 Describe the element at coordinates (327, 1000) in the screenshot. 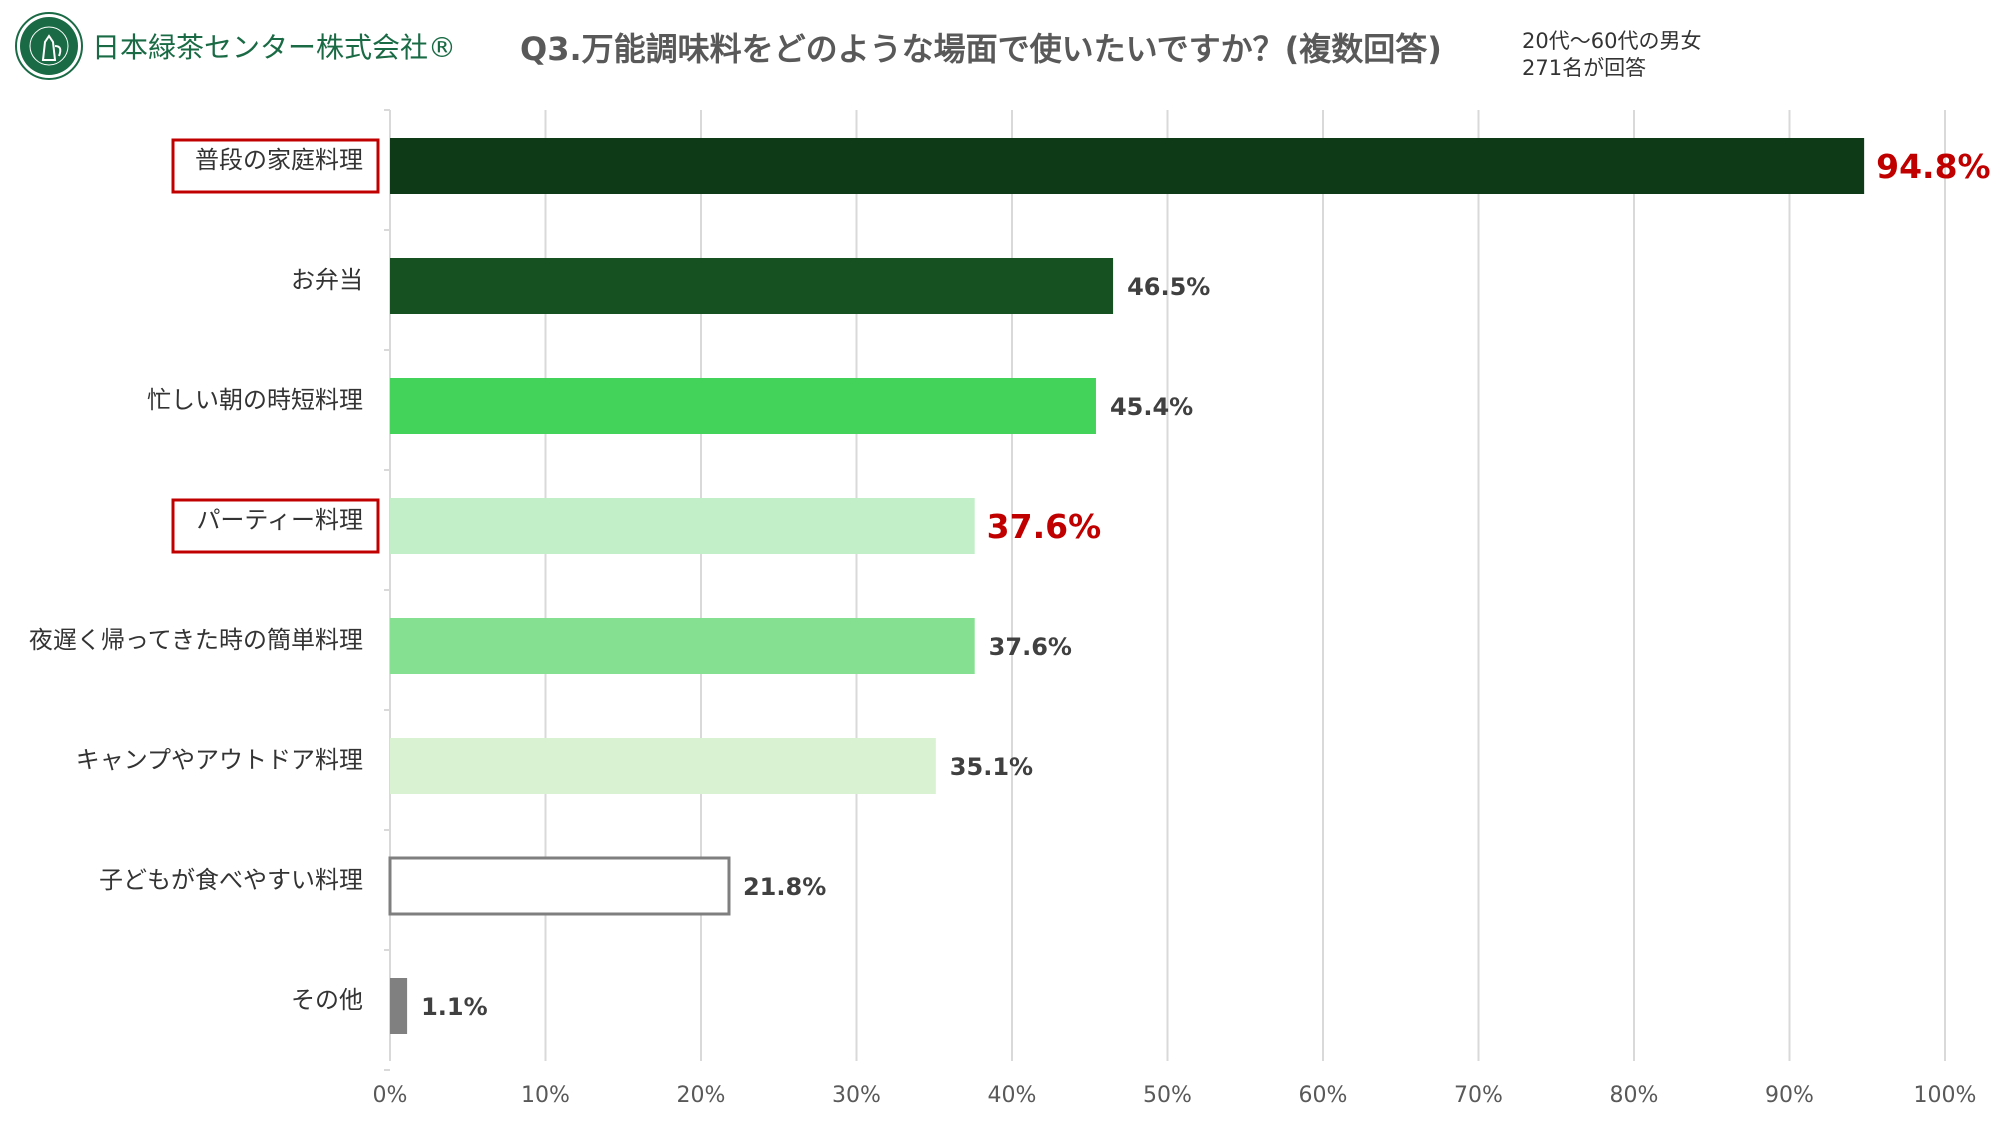

I see `category-label: その他` at that location.